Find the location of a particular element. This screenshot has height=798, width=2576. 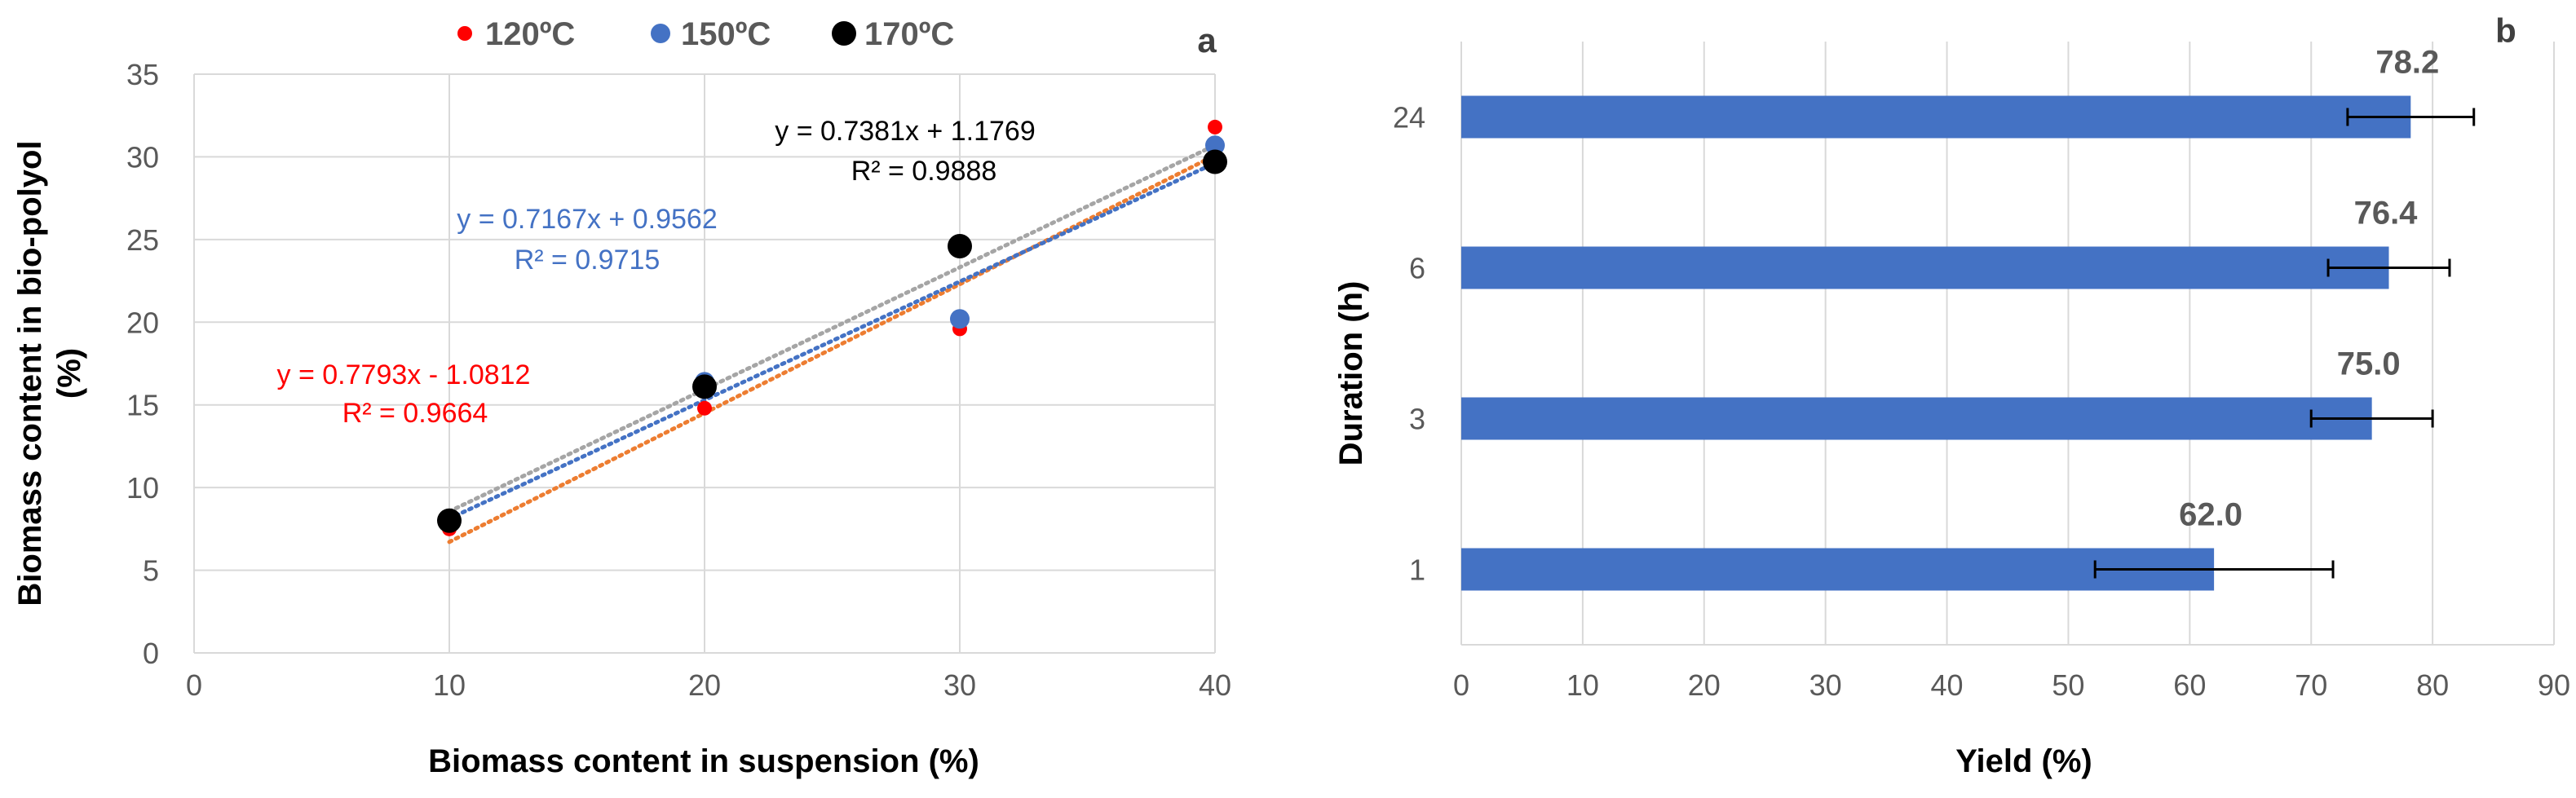

y-tick-label: 24 is located at coordinates (1409, 118).